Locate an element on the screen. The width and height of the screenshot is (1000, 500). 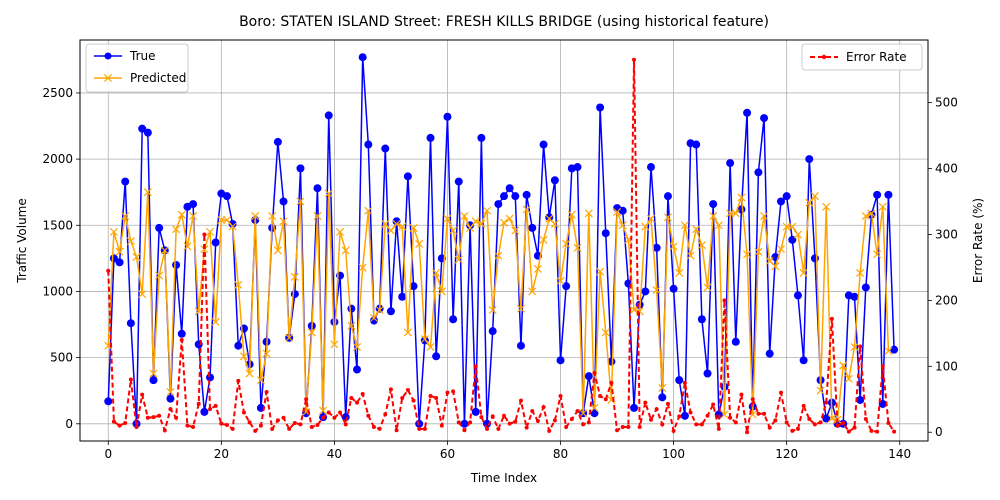
y2-tick-label: 300 is located at coordinates (946, 234).